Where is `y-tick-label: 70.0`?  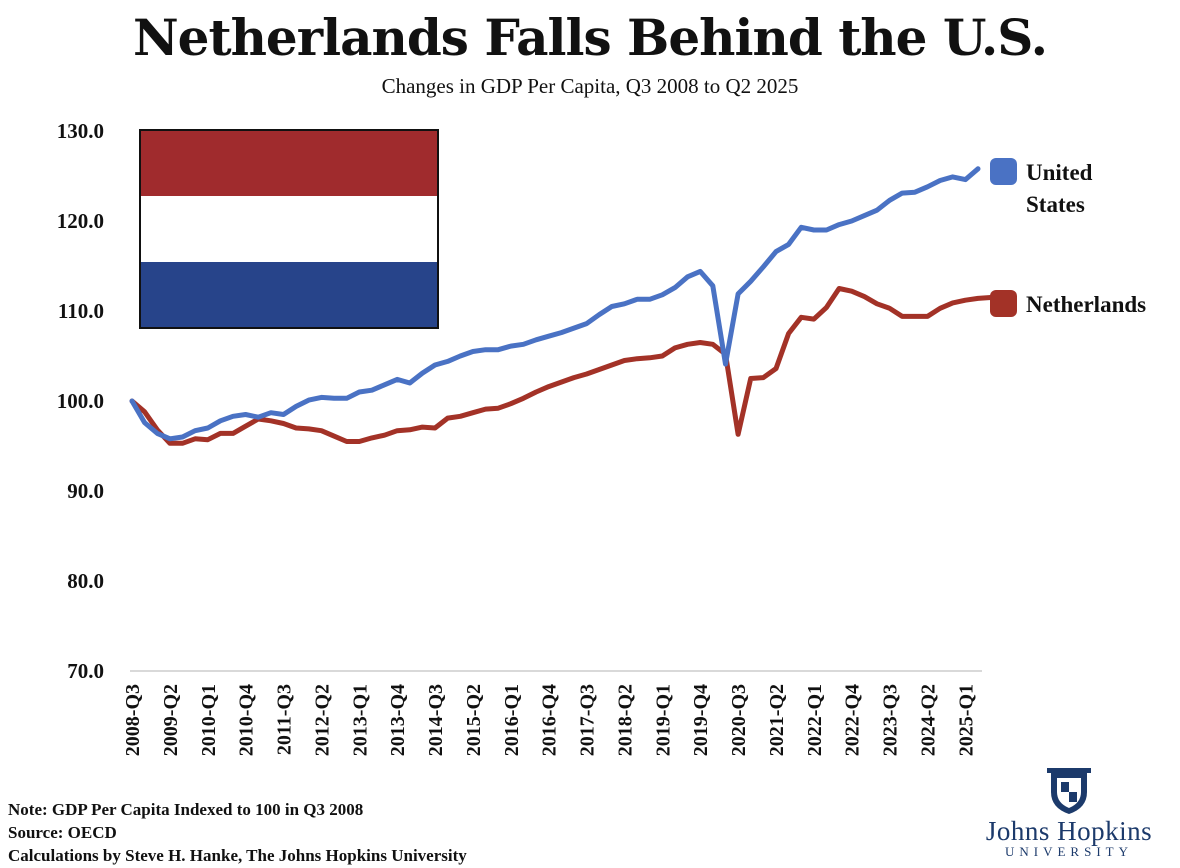 y-tick-label: 70.0 is located at coordinates (85, 671).